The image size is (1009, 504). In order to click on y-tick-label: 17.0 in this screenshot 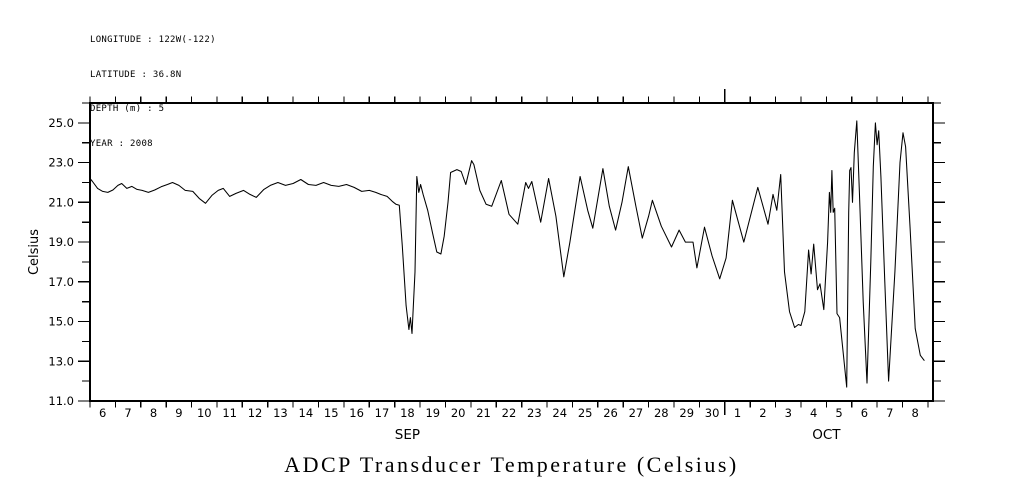, I will do `click(61, 282)`.